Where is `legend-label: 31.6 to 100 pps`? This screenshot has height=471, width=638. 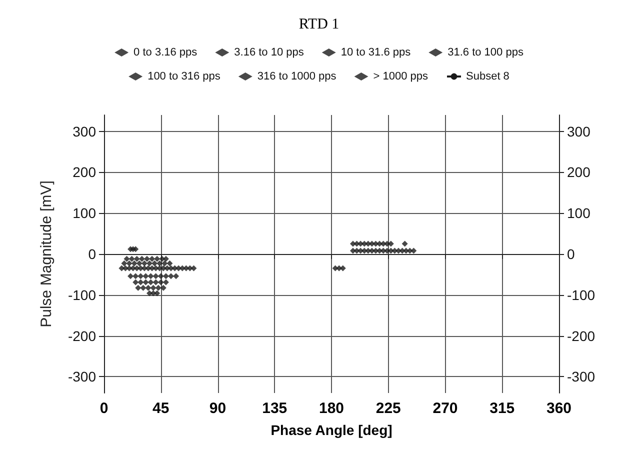
legend-label: 31.6 to 100 pps is located at coordinates (486, 52).